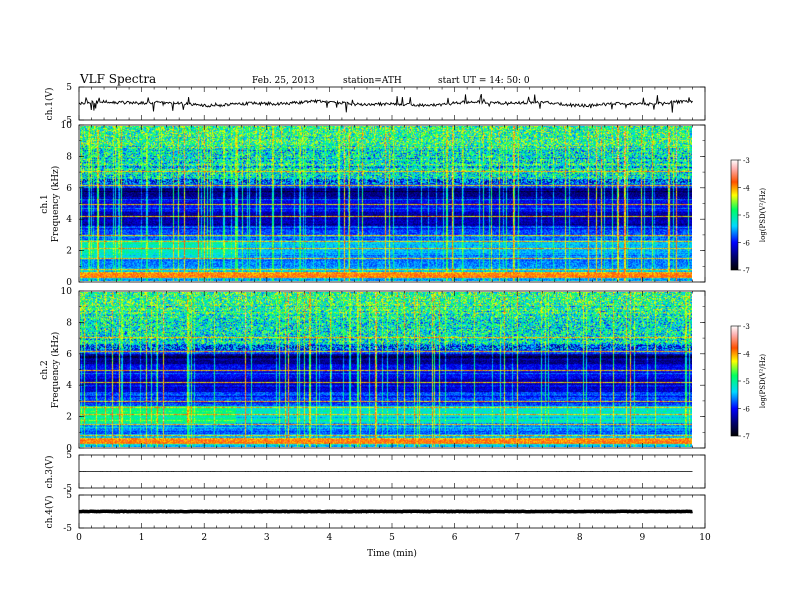 This screenshot has height=612, width=792. Describe the element at coordinates (372, 81) in the screenshot. I see `station-label: station=ATH` at that location.